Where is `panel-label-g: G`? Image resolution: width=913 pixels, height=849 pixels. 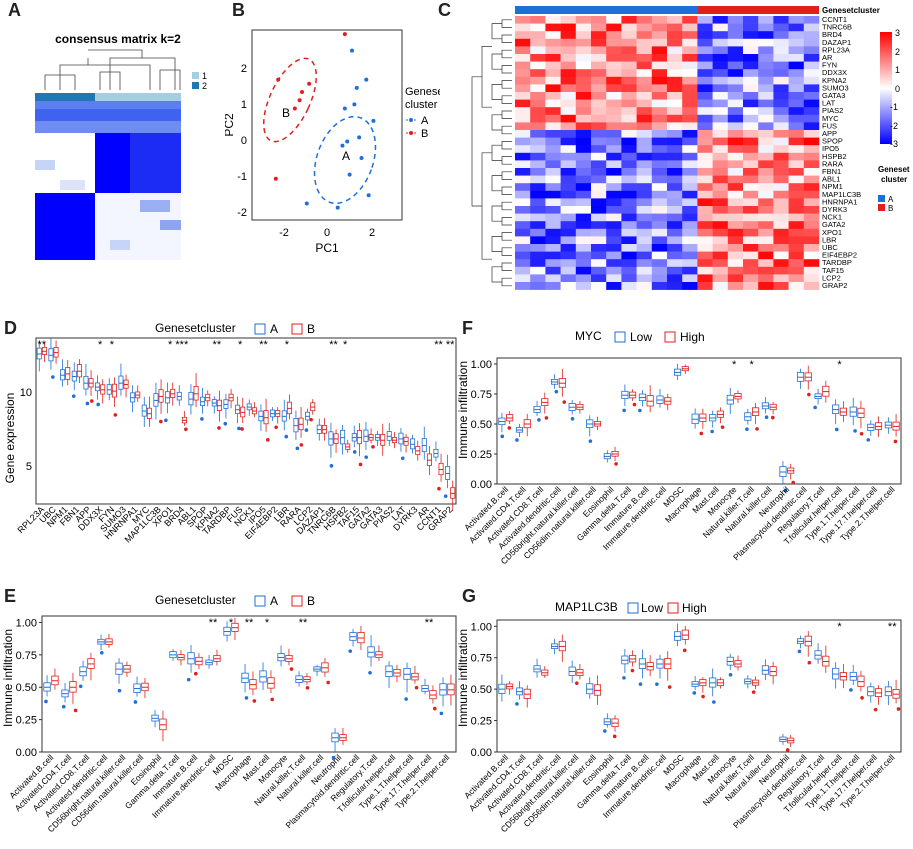
panel-label-g: G is located at coordinates (469, 596).